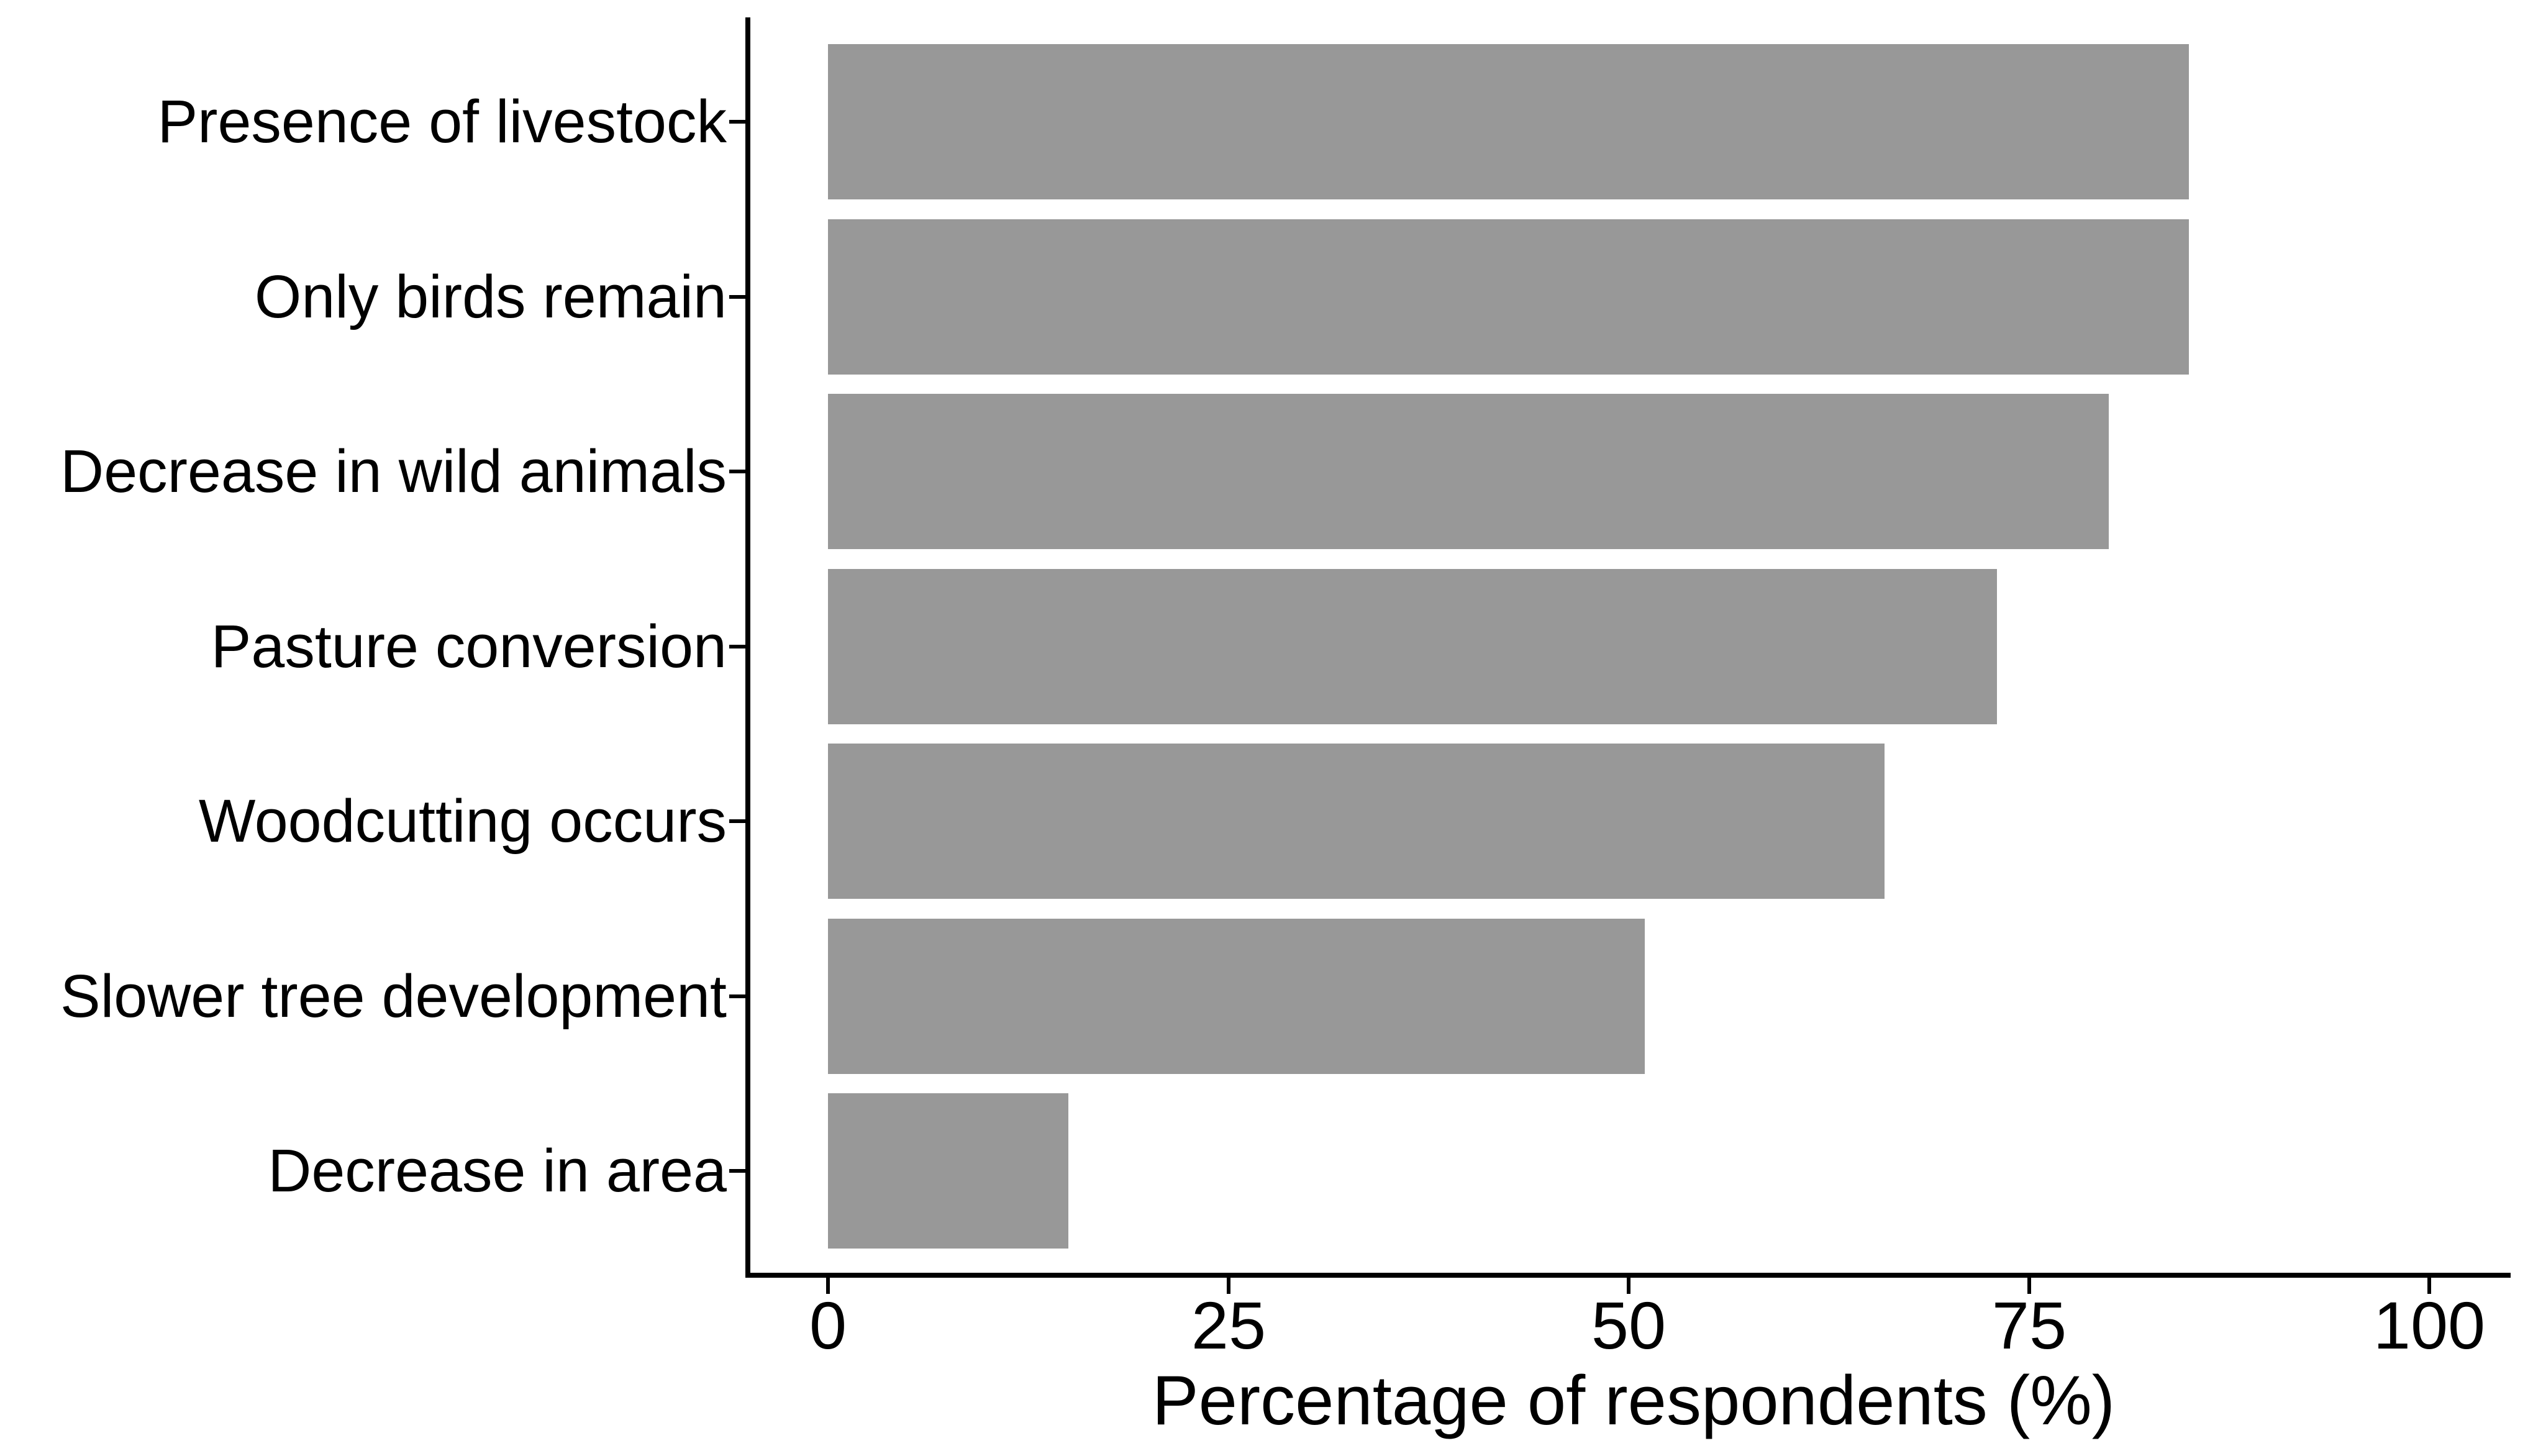 The height and width of the screenshot is (1456, 2533). Describe the element at coordinates (469, 646) in the screenshot. I see `category-label: Pasture conversion` at that location.